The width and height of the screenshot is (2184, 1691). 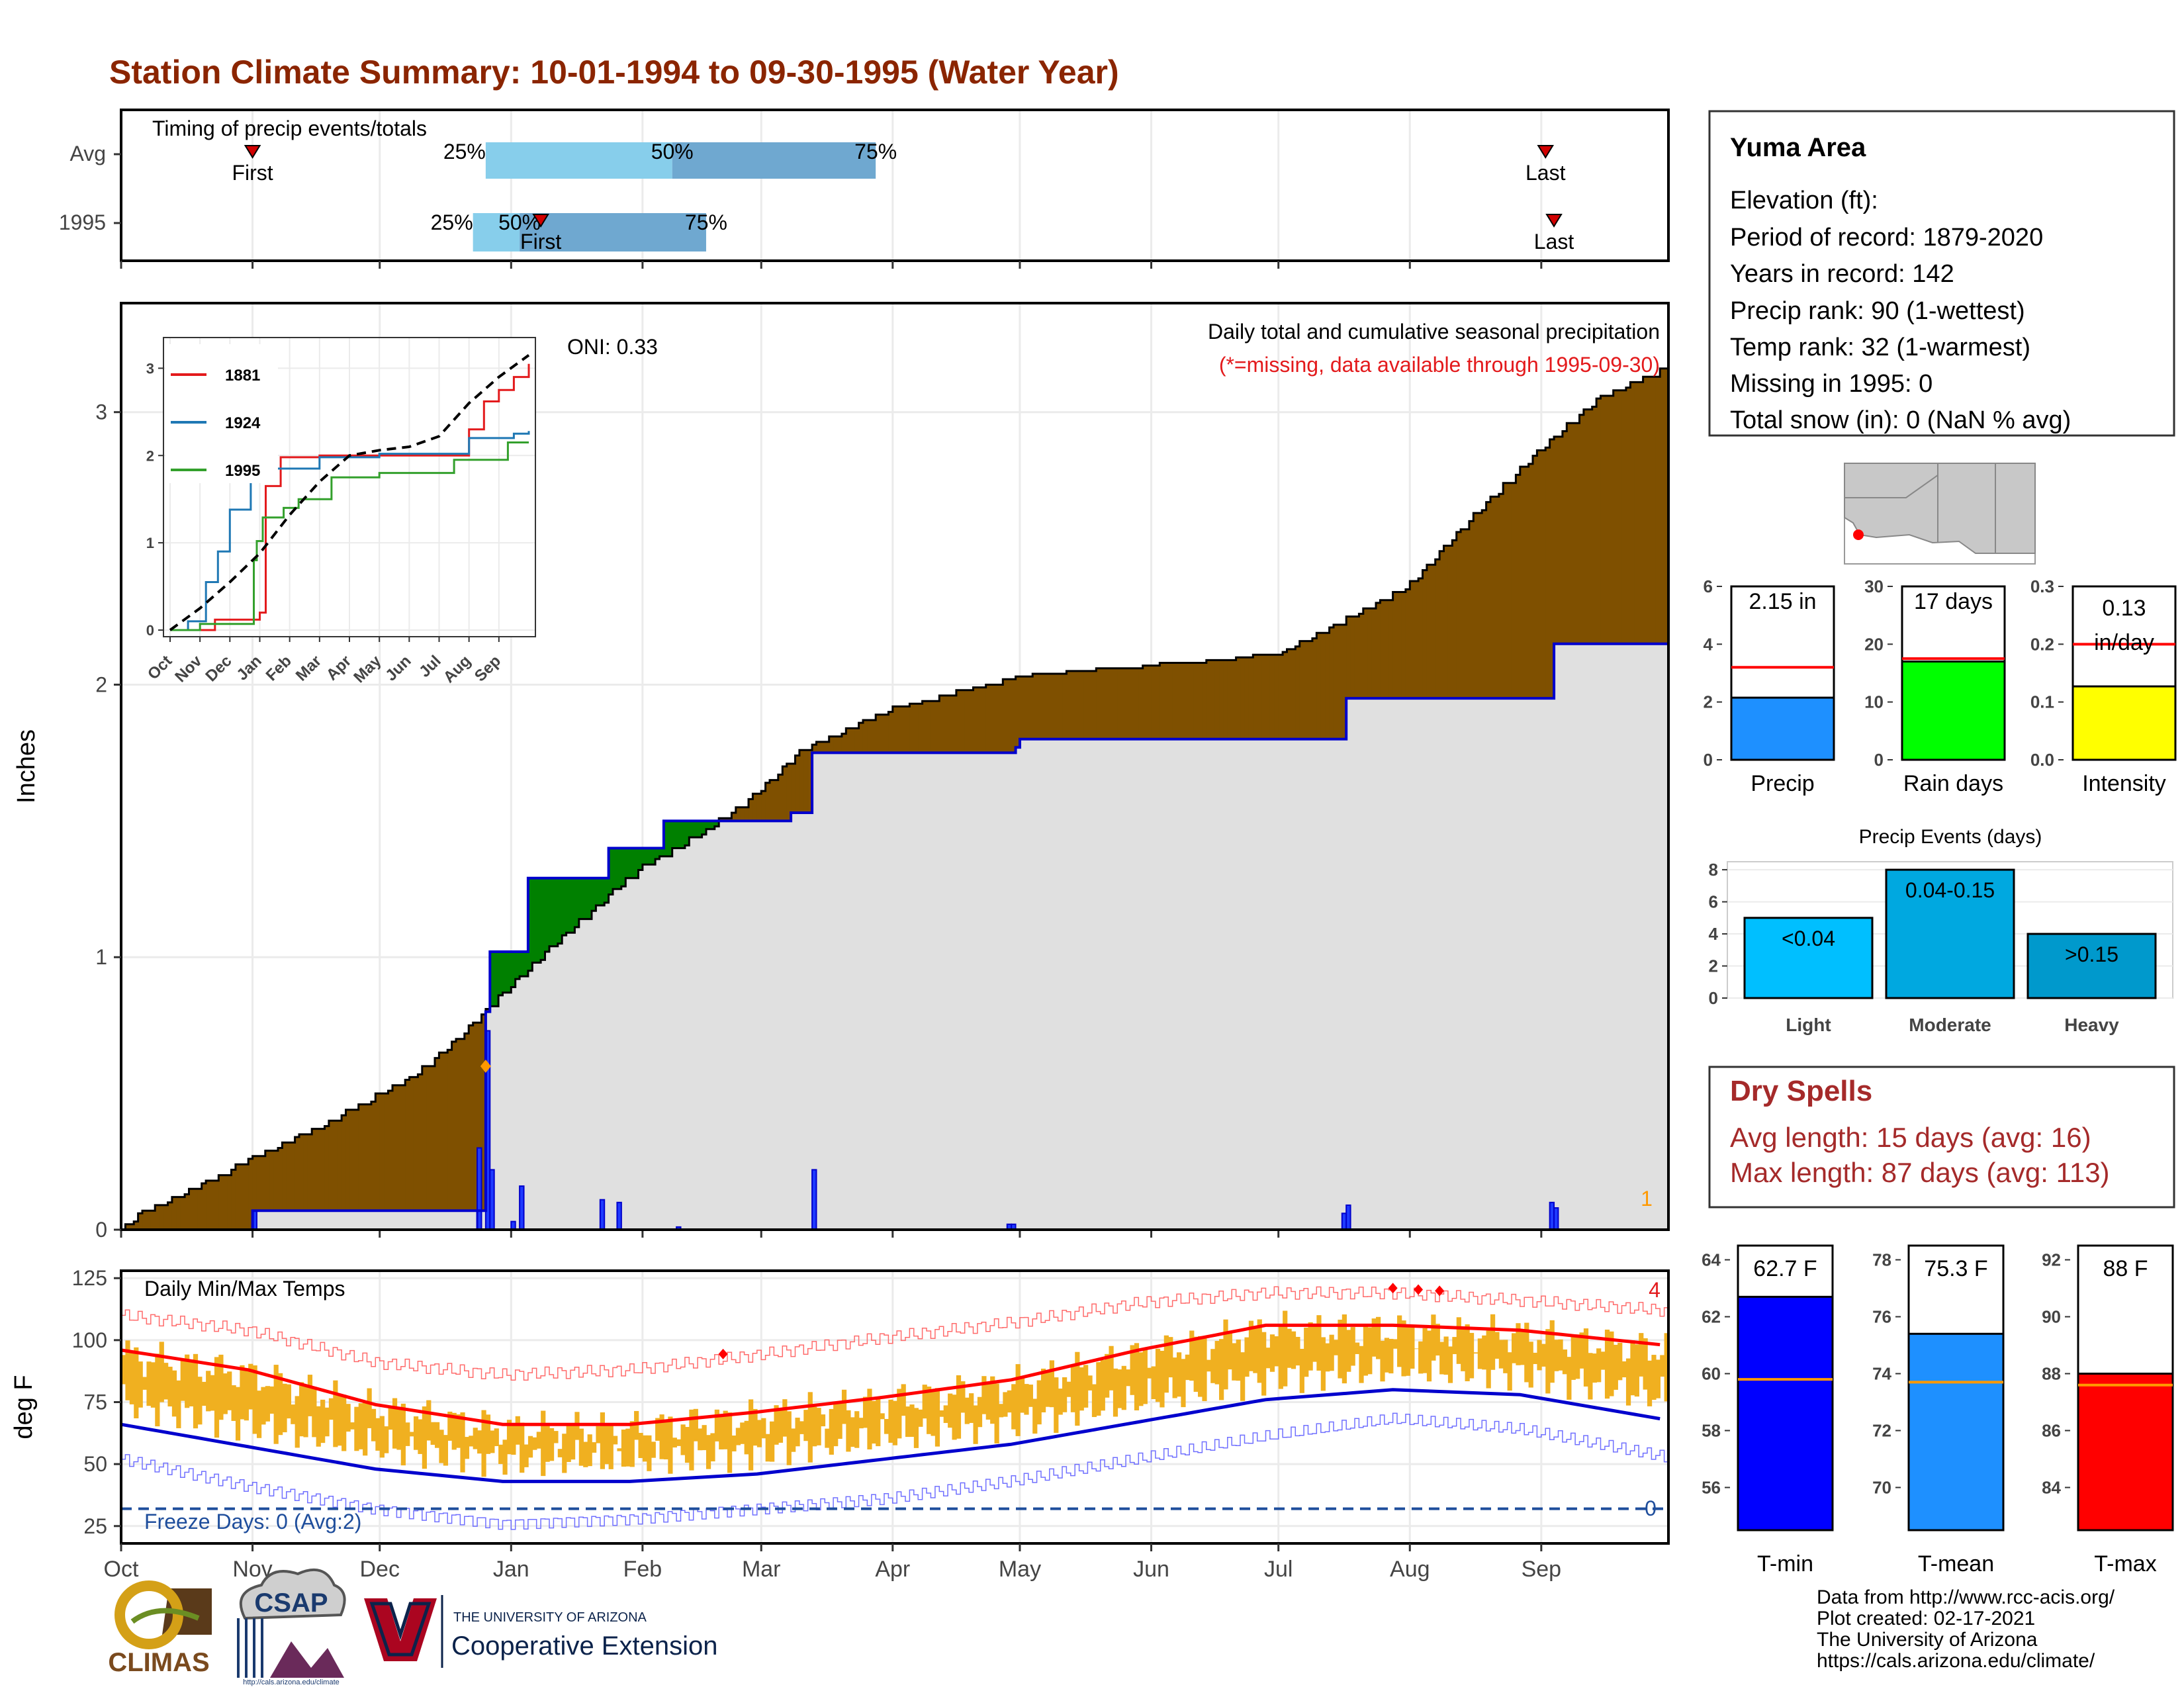 What do you see at coordinates (400, 1629) in the screenshot?
I see `ua-logo-mark` at bounding box center [400, 1629].